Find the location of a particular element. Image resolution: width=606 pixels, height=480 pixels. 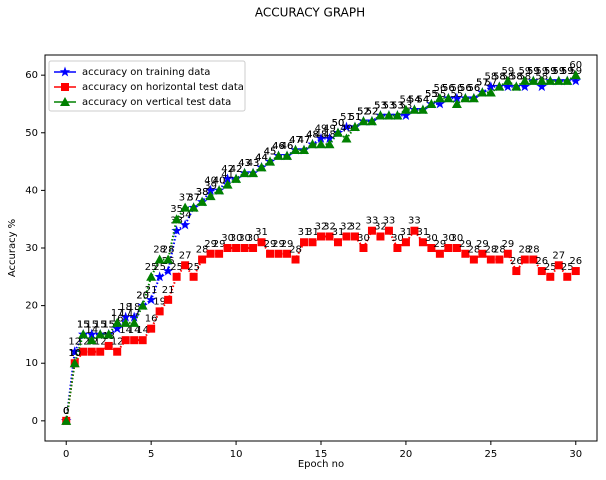

value-label: 30 is located at coordinates (457, 238).